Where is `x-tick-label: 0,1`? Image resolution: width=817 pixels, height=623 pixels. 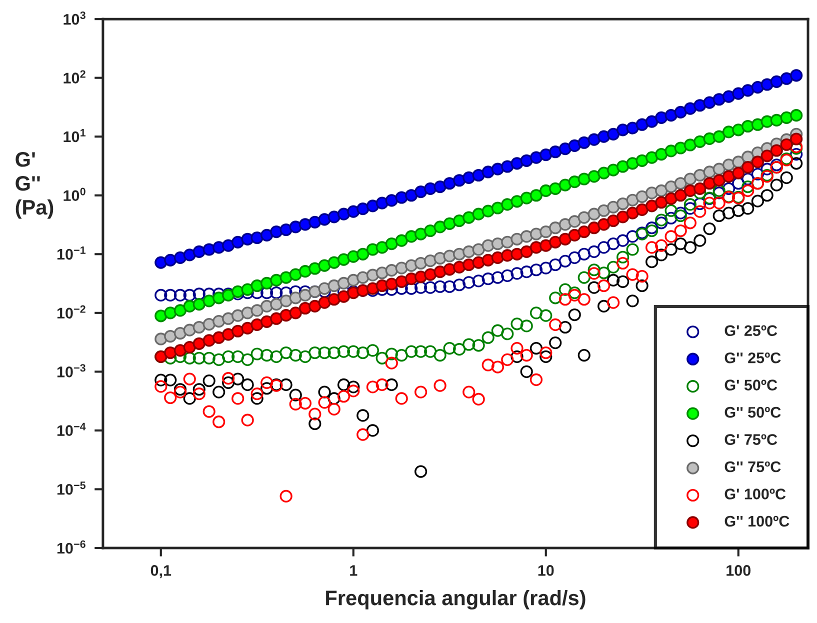
x-tick-label: 0,1 is located at coordinates (161, 571).